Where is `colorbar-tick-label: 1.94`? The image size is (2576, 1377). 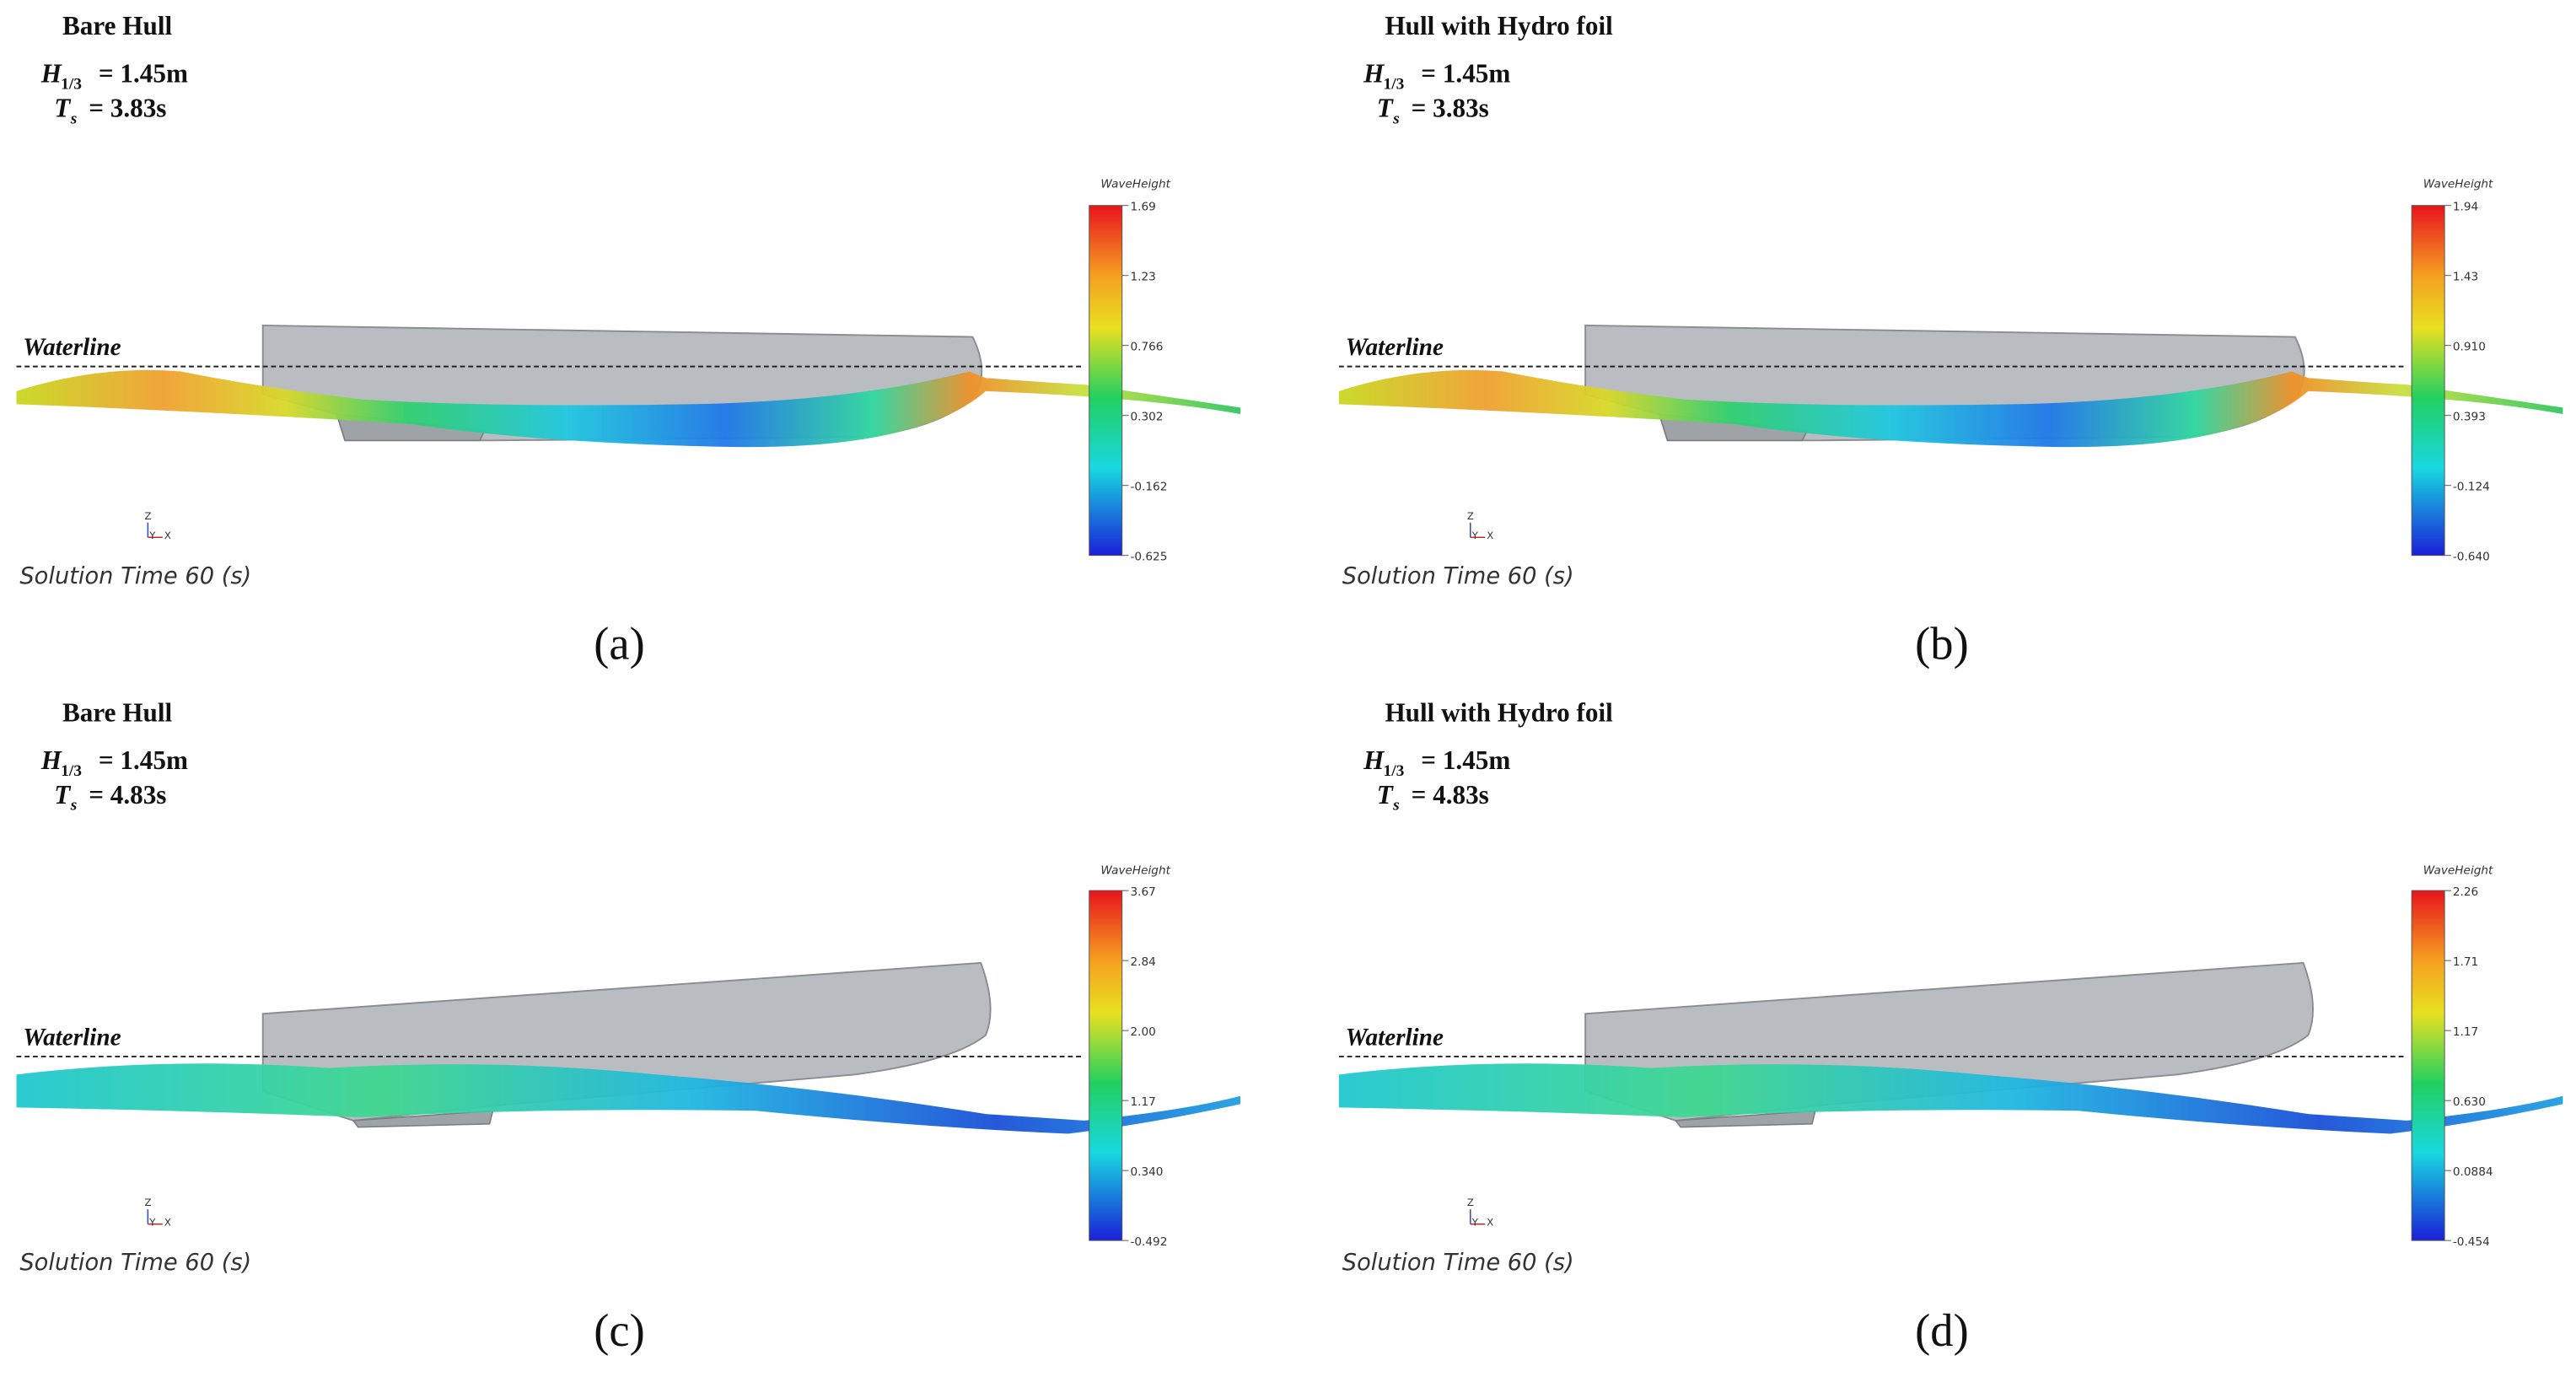
colorbar-tick-label: 1.94 is located at coordinates (2465, 208).